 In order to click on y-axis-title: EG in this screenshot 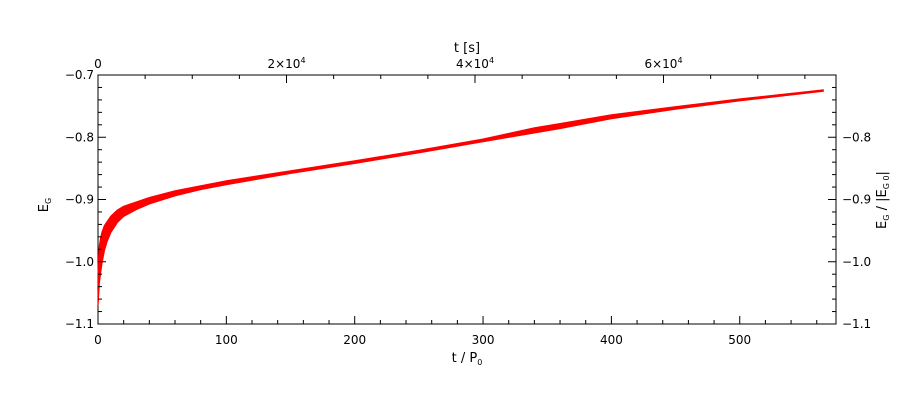, I will do `click(45, 205)`.